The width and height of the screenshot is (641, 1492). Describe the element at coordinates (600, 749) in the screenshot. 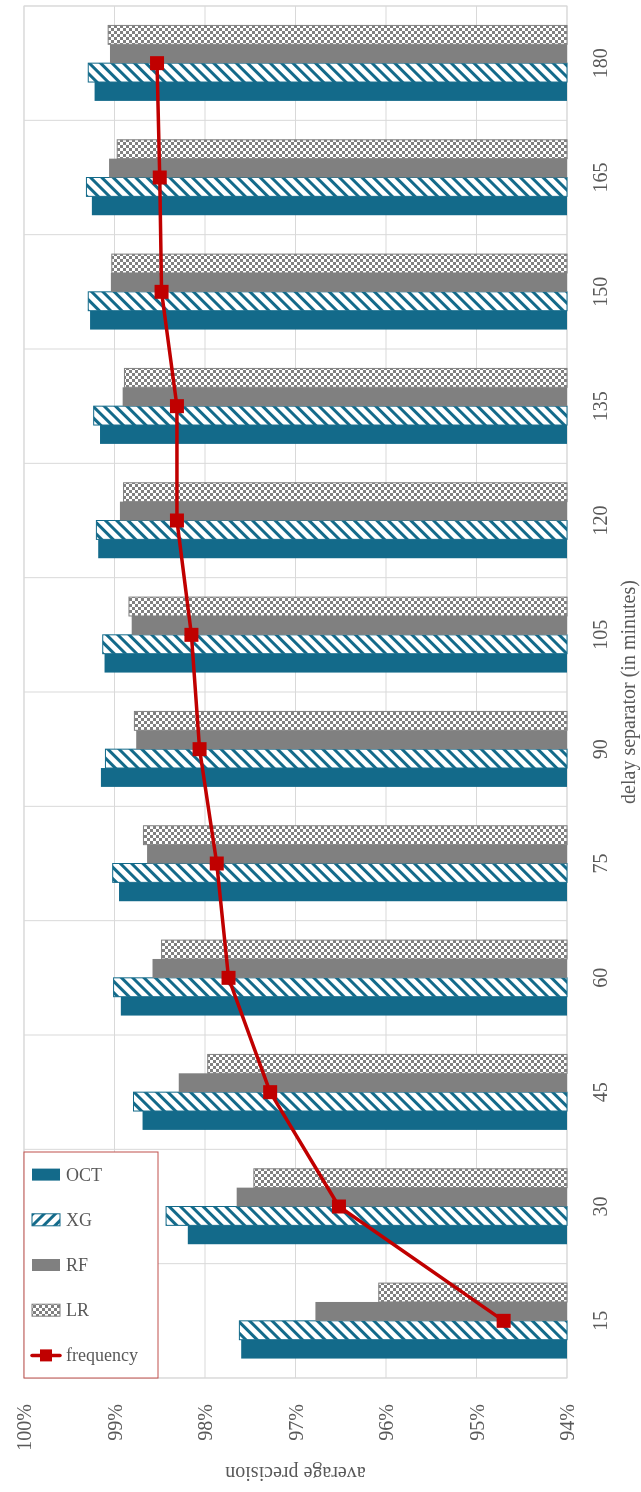

I see `y-tick-label: 90` at that location.